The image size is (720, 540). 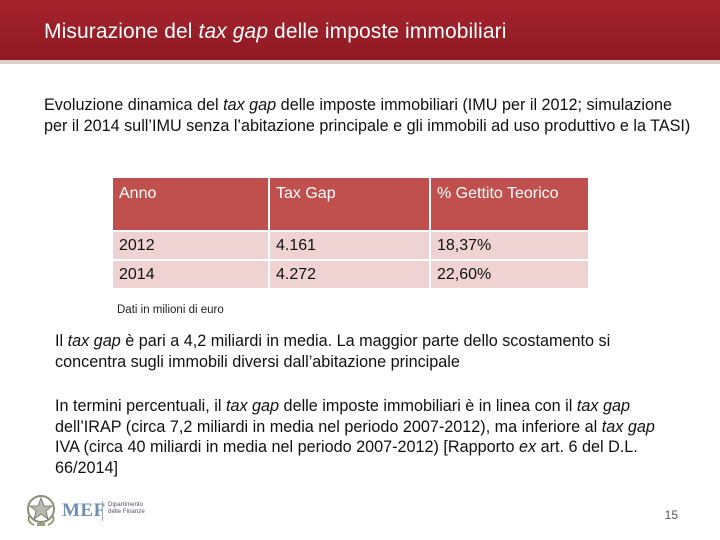 What do you see at coordinates (140, 406) in the screenshot?
I see `text-part: In termini percentuali, il` at bounding box center [140, 406].